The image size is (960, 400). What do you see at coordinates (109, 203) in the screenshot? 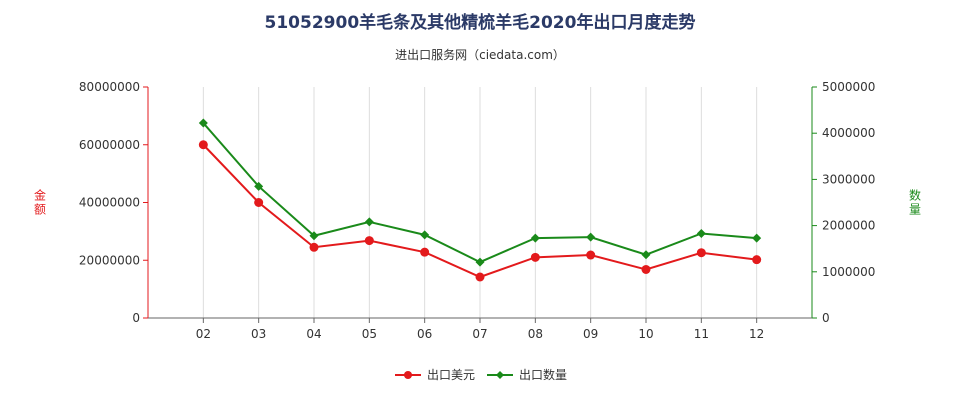
I see `y-tick-label-left: 40000000` at bounding box center [109, 203].